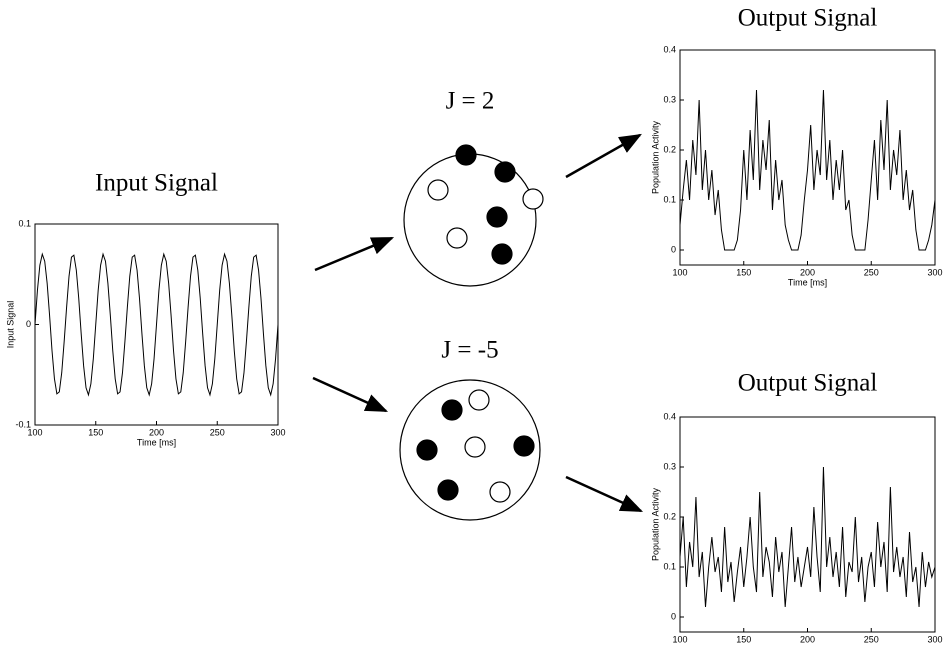 The image size is (948, 645). What do you see at coordinates (470, 220) in the screenshot?
I see `population` at bounding box center [470, 220].